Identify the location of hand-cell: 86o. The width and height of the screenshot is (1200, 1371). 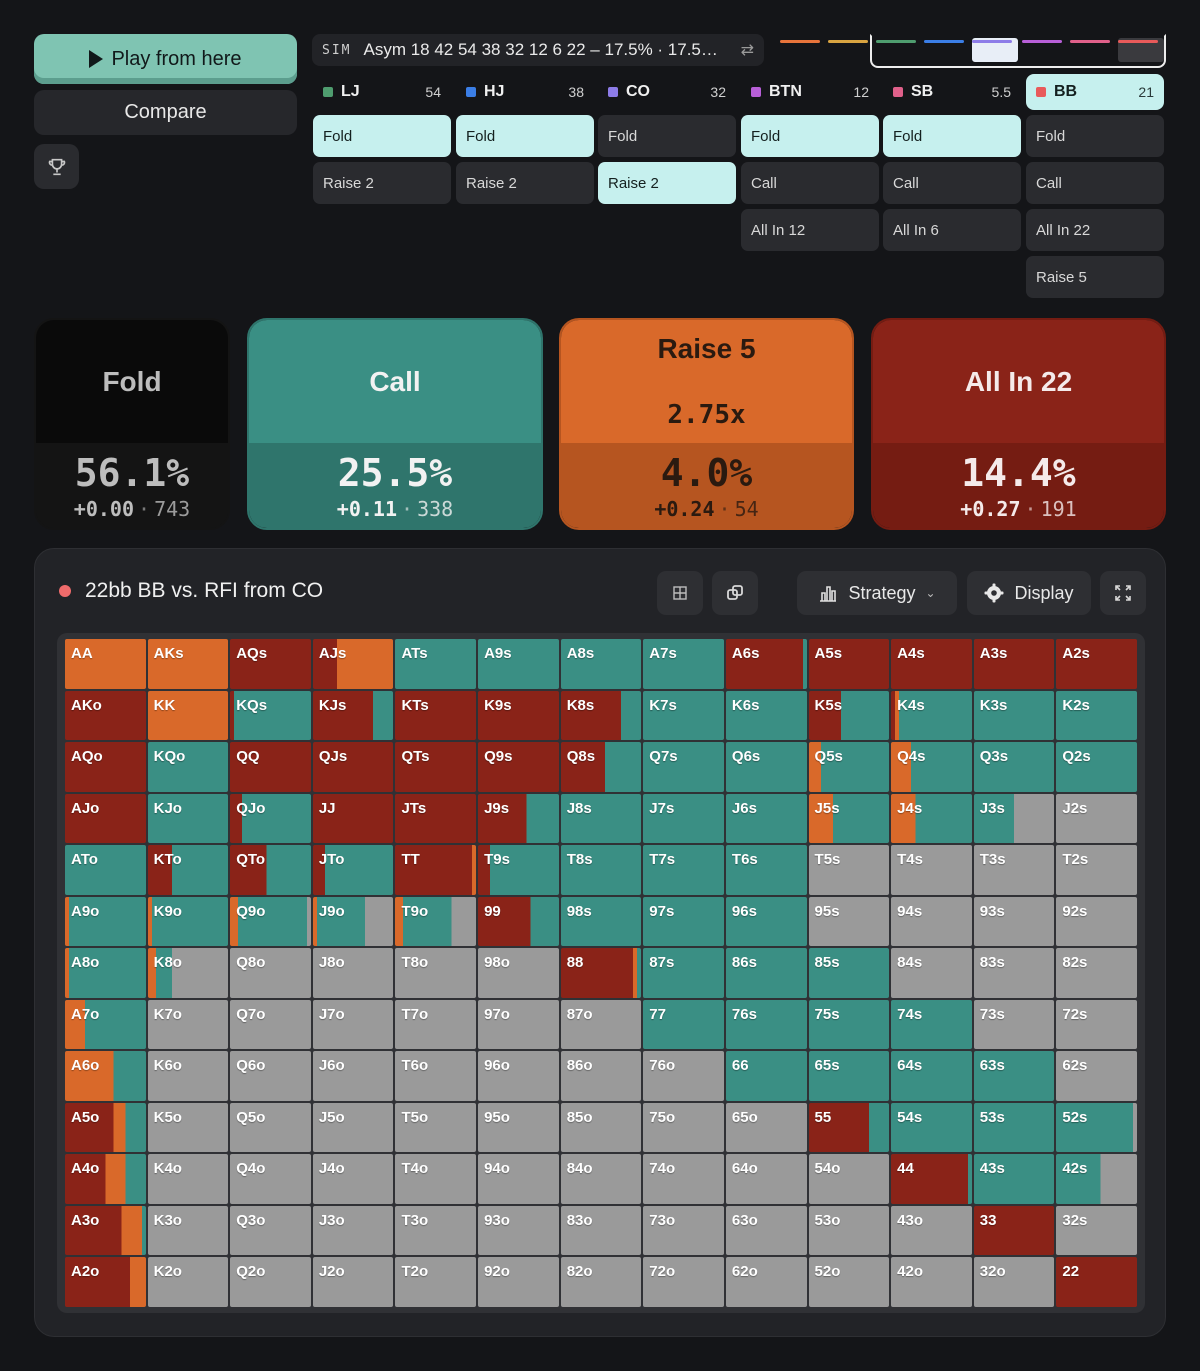
(601, 1076).